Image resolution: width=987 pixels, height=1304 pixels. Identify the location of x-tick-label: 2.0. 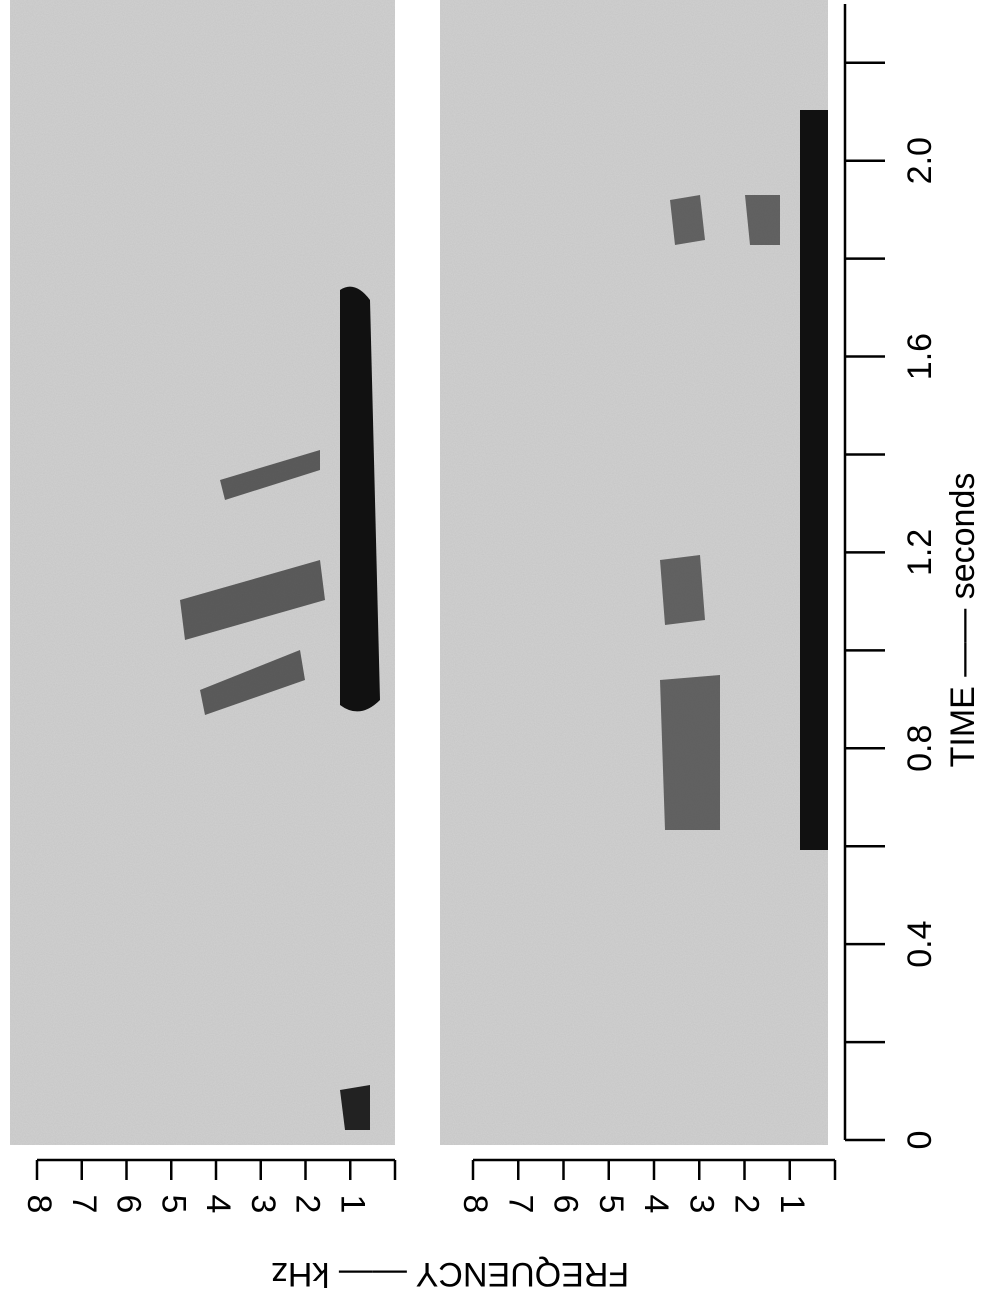
(920, 160).